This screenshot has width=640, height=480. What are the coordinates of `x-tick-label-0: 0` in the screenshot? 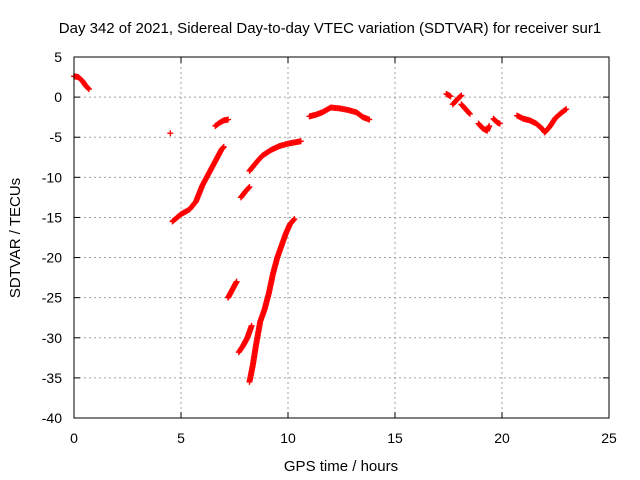 It's located at (74, 438).